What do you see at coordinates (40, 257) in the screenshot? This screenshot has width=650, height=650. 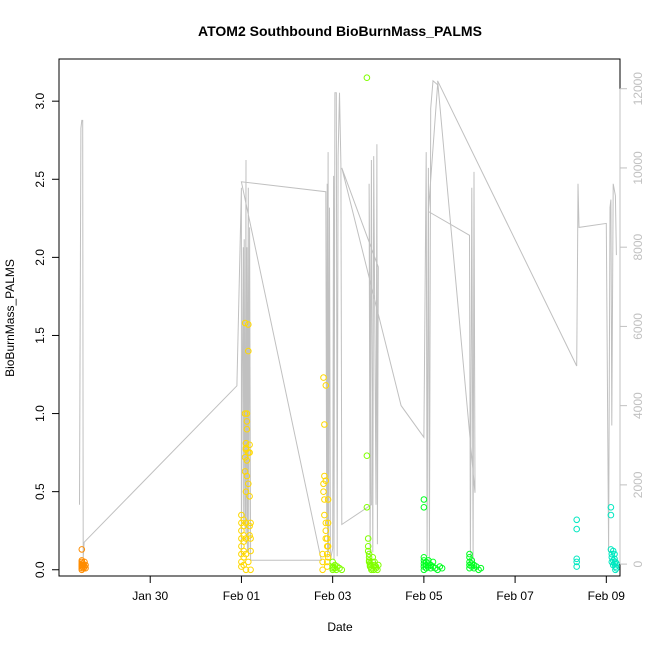 I see `y-tick-label: 2.0` at bounding box center [40, 257].